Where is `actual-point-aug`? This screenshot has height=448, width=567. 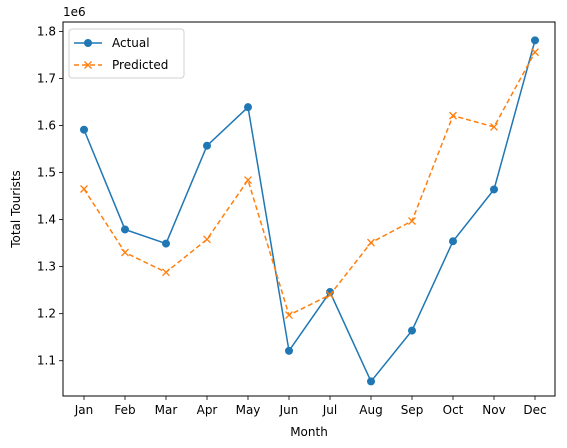 actual-point-aug is located at coordinates (371, 381).